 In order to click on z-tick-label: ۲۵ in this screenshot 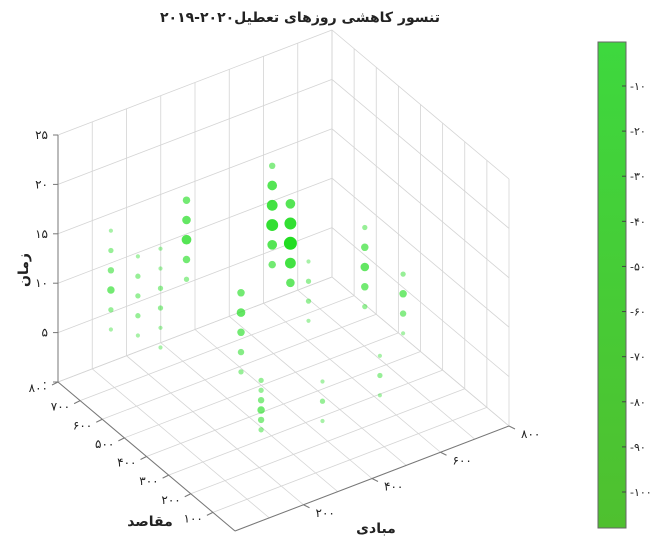, I will do `click(41, 135)`.